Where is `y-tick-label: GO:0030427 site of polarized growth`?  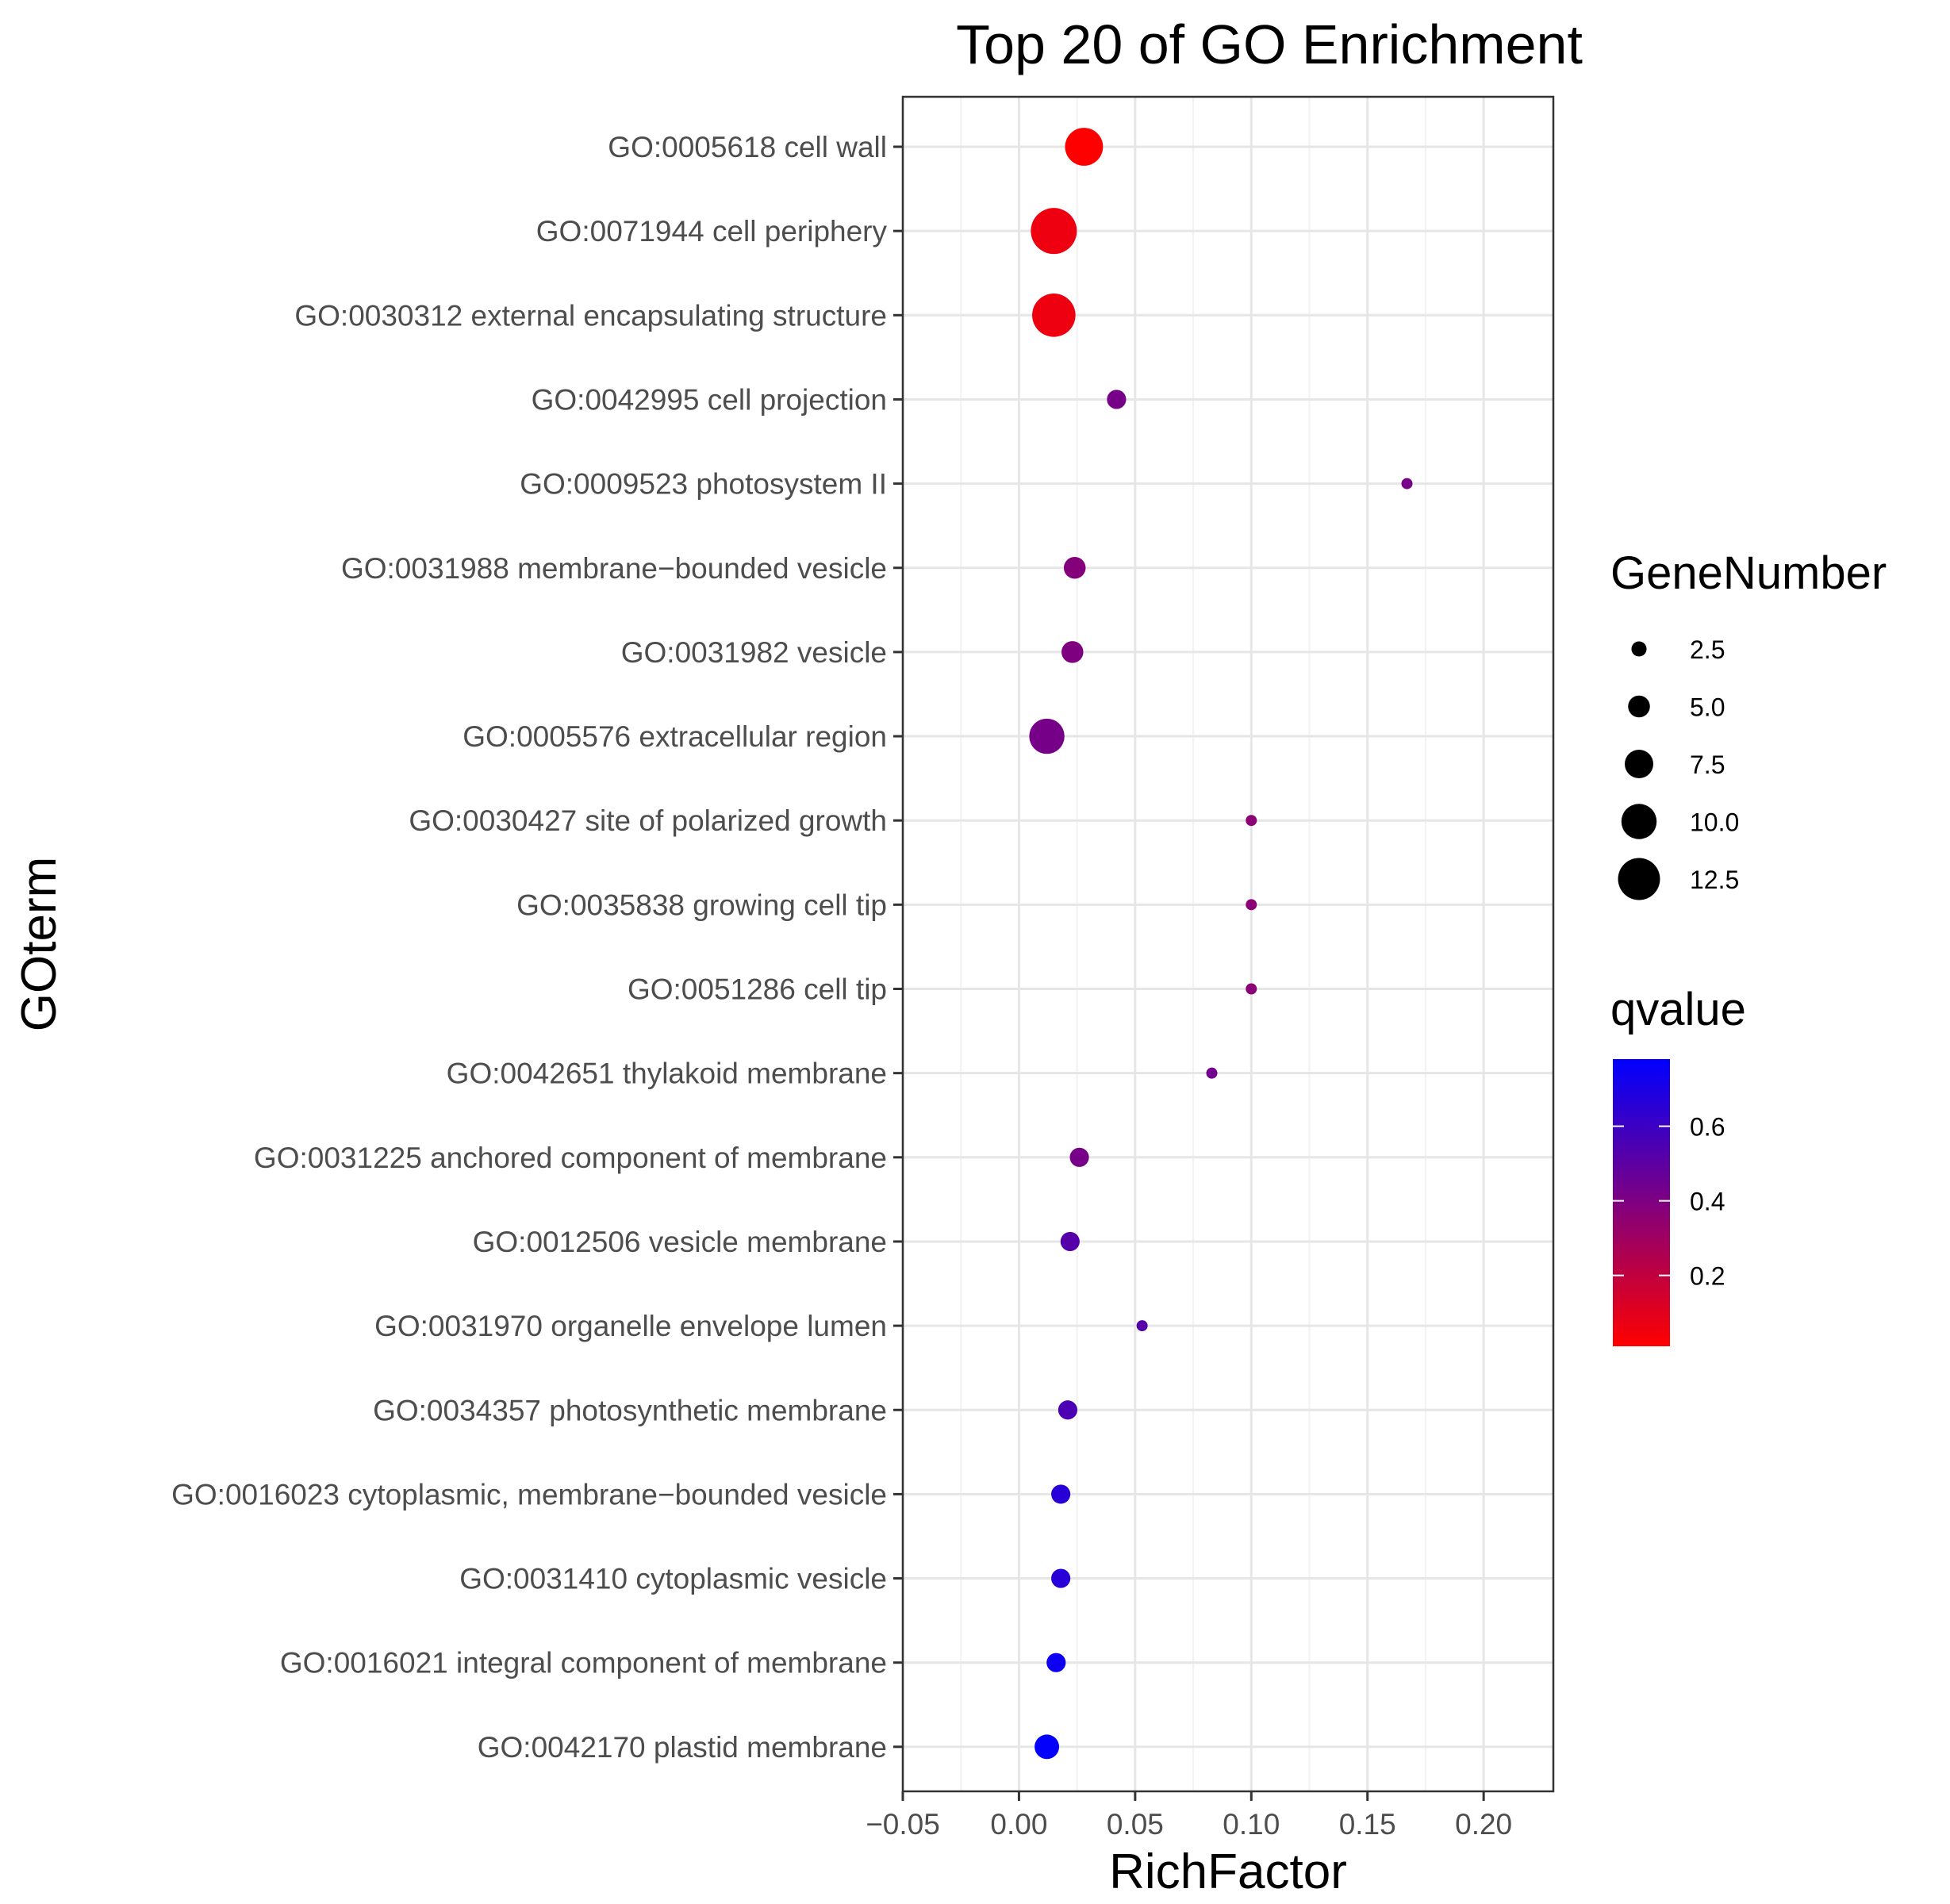
y-tick-label: GO:0030427 site of polarized growth is located at coordinates (648, 820).